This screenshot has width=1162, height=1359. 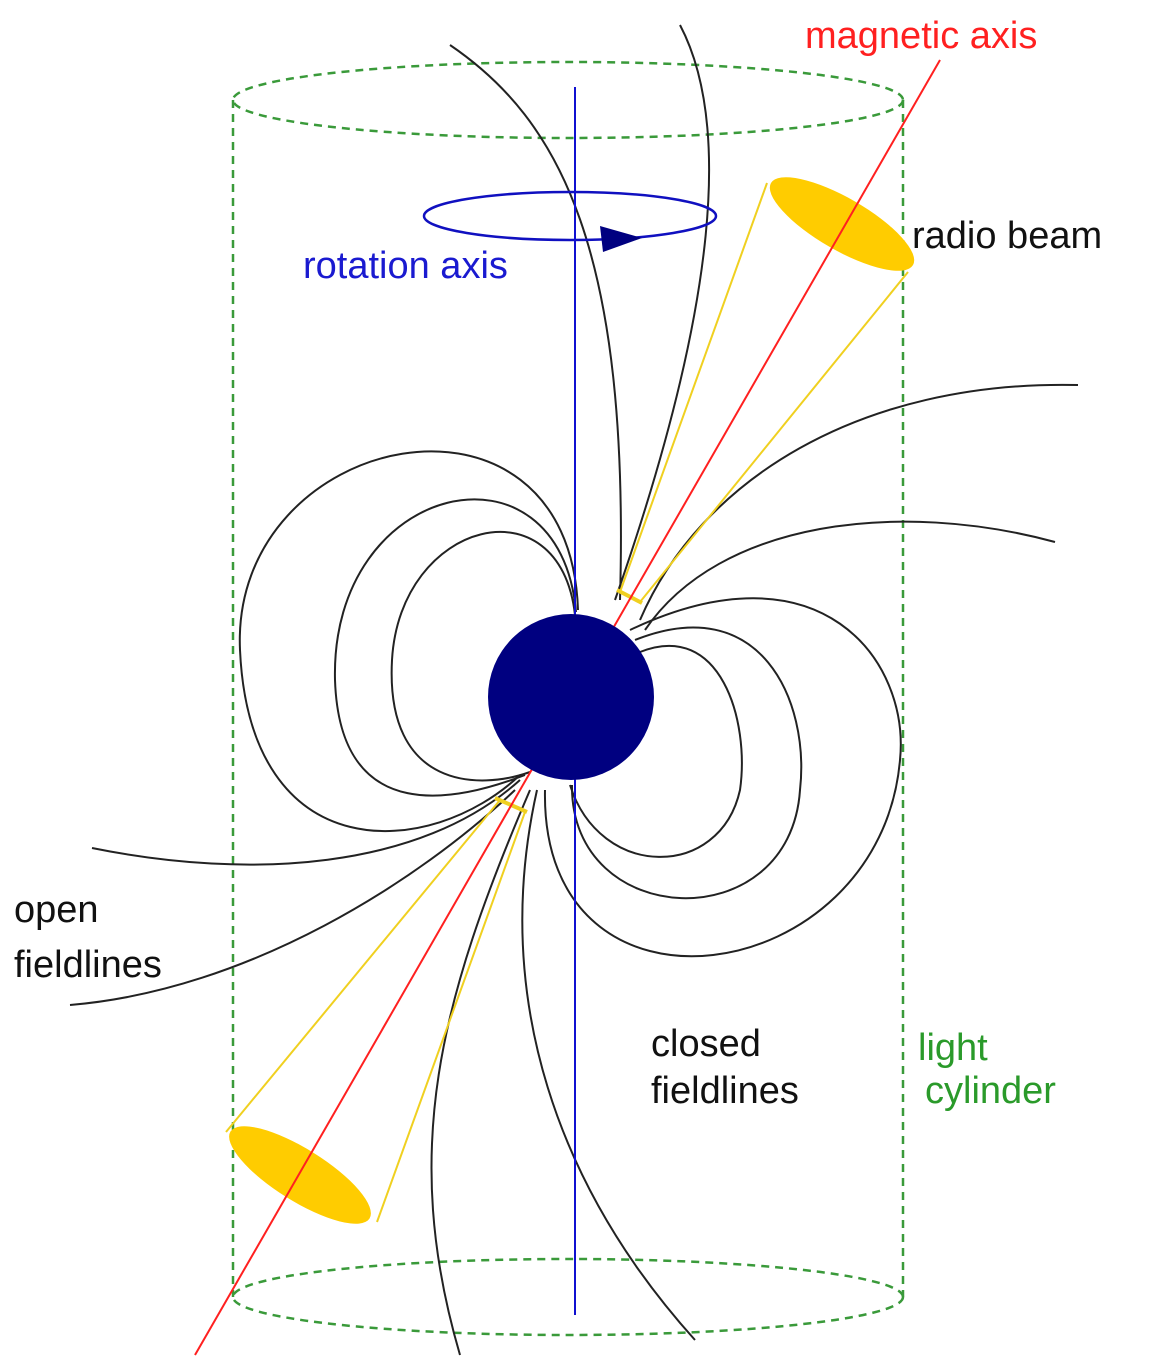 I want to click on rotation-ellipse, so click(x=570, y=216).